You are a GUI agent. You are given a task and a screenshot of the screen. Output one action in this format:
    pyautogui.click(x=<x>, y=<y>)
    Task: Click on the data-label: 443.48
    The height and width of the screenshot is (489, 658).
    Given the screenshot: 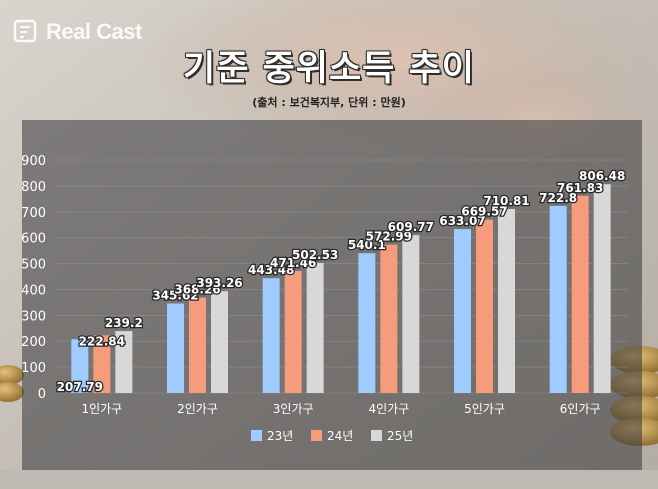 What is the action you would take?
    pyautogui.click(x=271, y=270)
    